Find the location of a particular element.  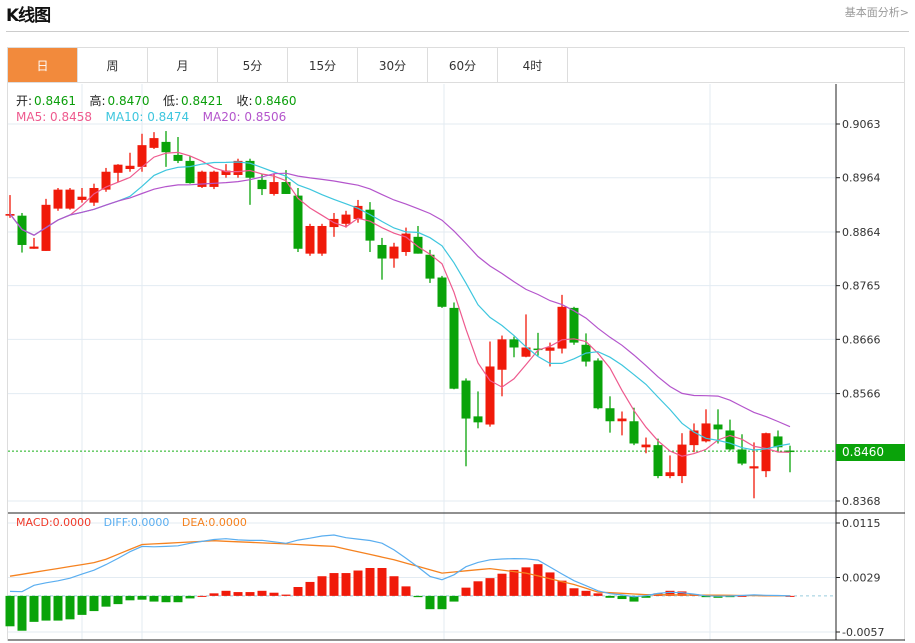

macd-tick-label: 0.0029 is located at coordinates (861, 578).